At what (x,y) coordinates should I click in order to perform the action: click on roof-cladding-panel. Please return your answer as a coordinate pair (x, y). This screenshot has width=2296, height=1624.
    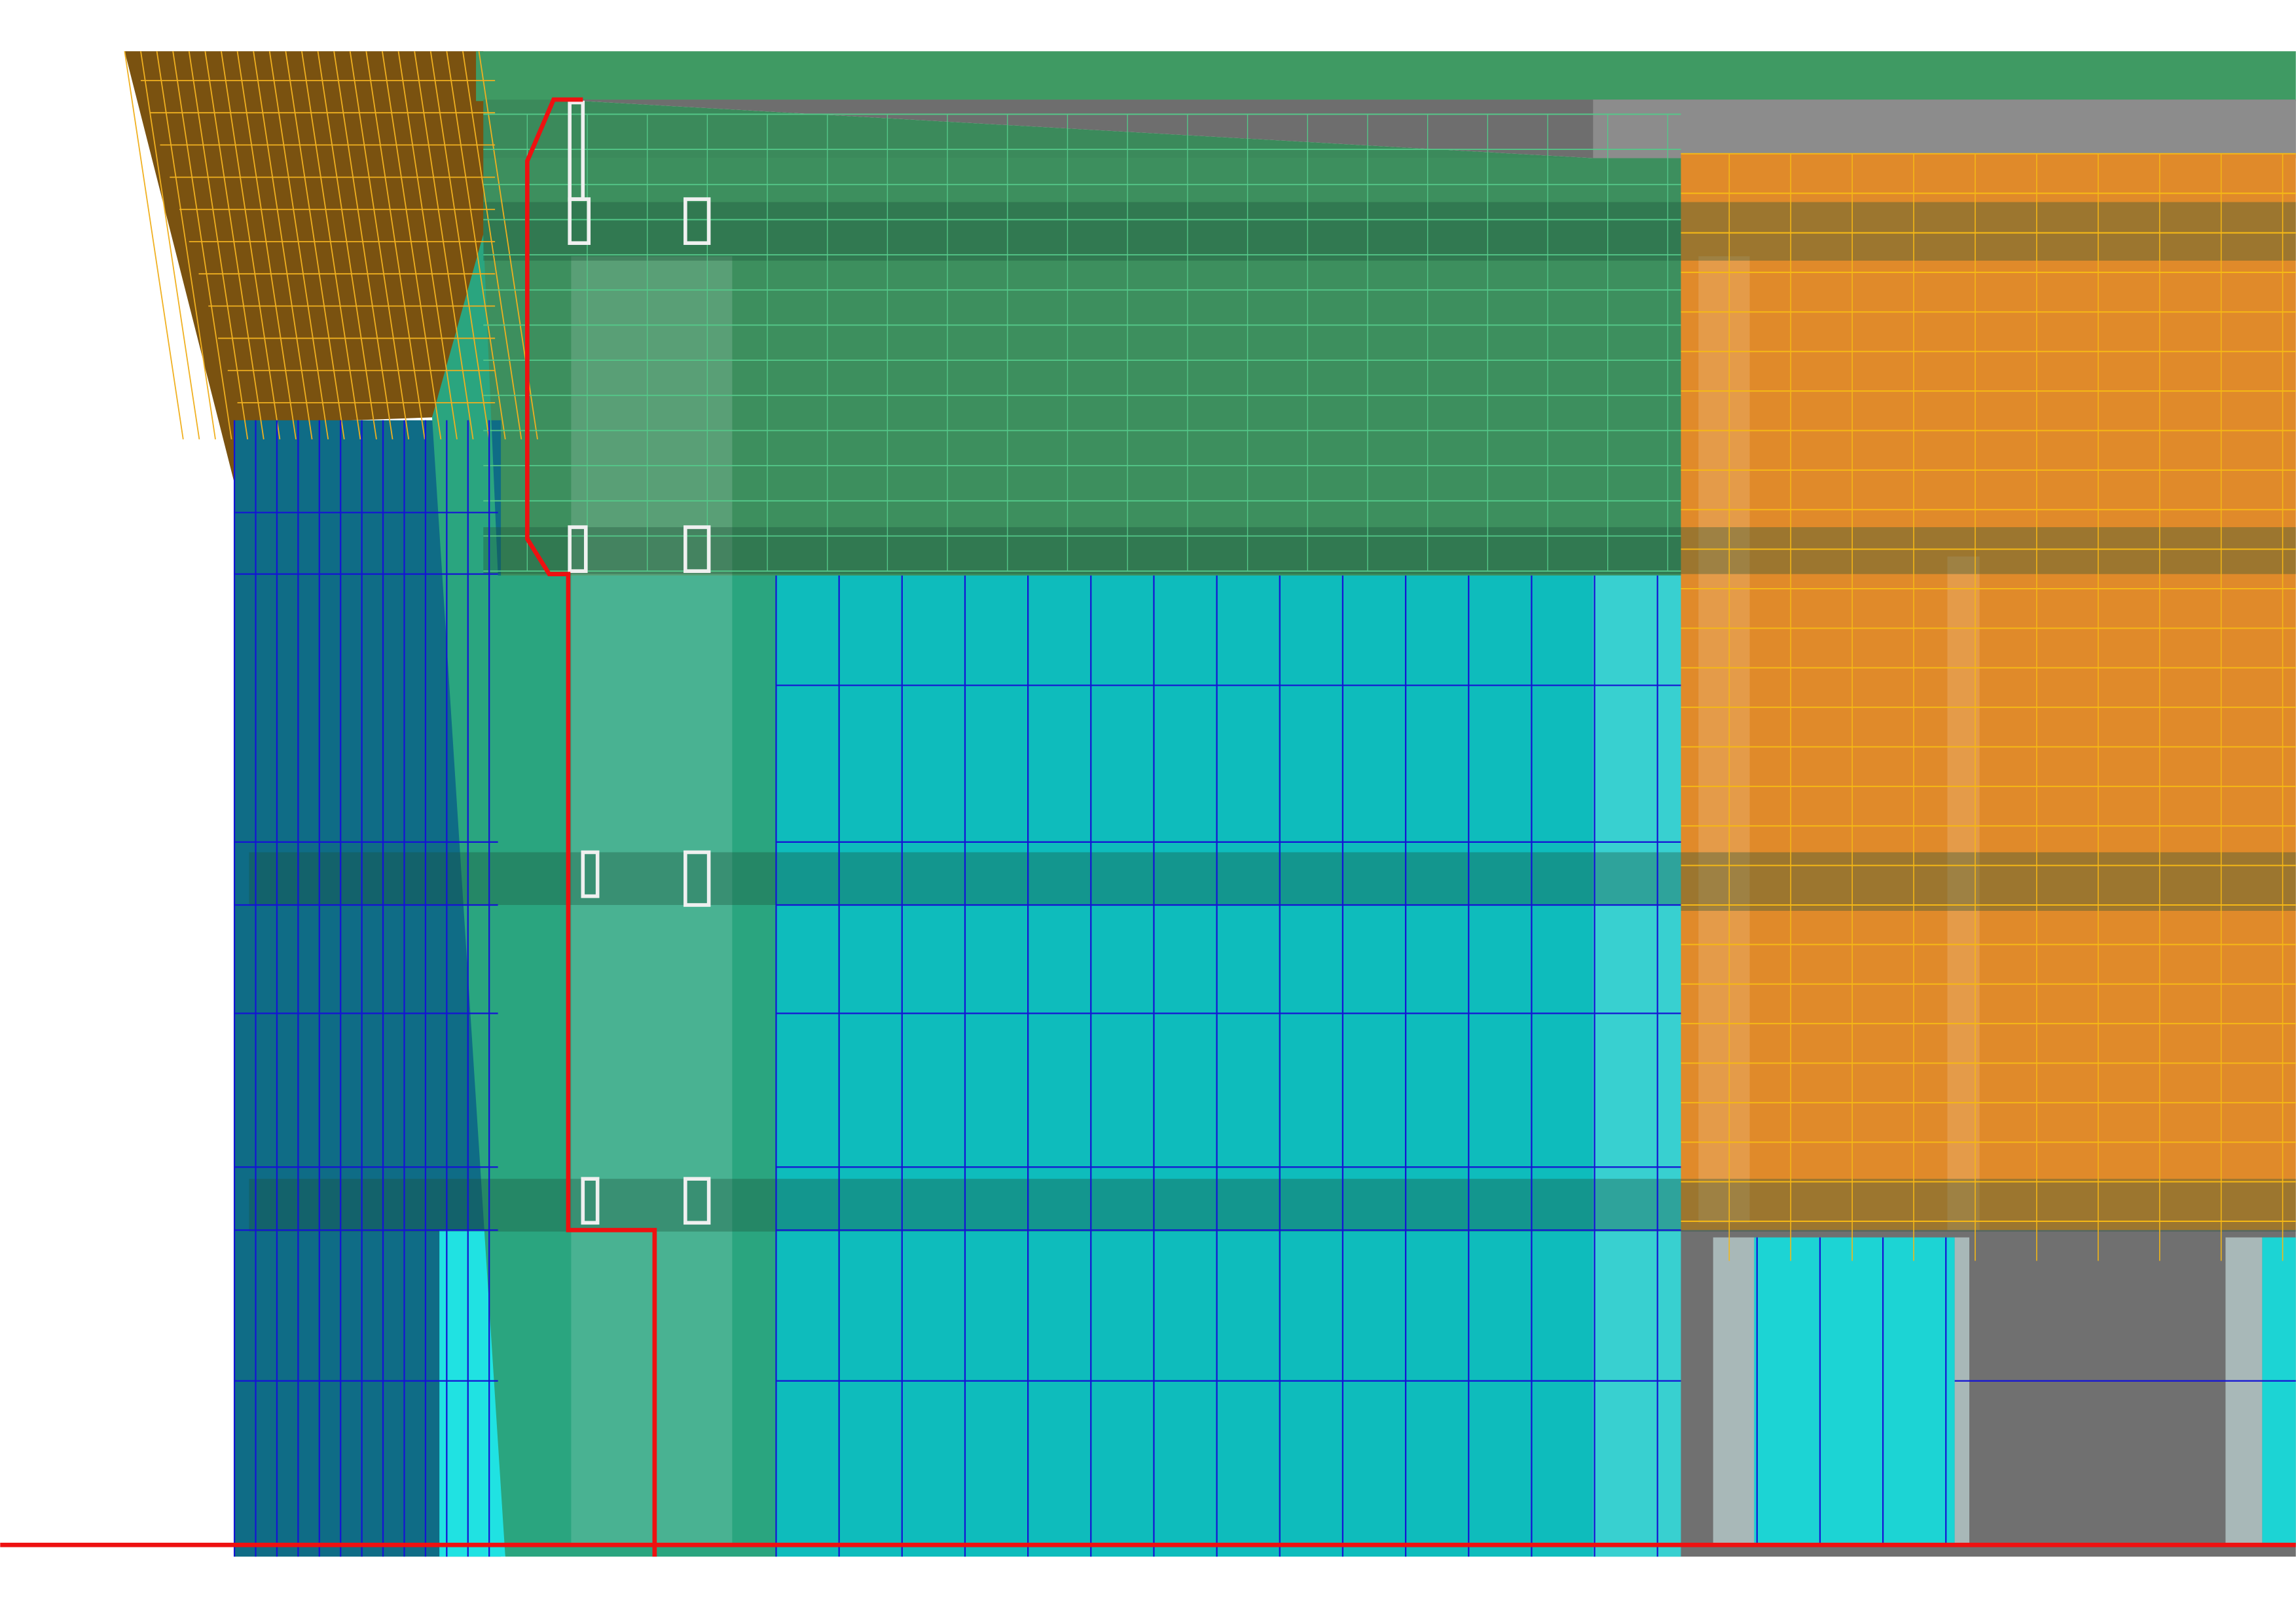
    Looking at the image, I should click on (314, 267).